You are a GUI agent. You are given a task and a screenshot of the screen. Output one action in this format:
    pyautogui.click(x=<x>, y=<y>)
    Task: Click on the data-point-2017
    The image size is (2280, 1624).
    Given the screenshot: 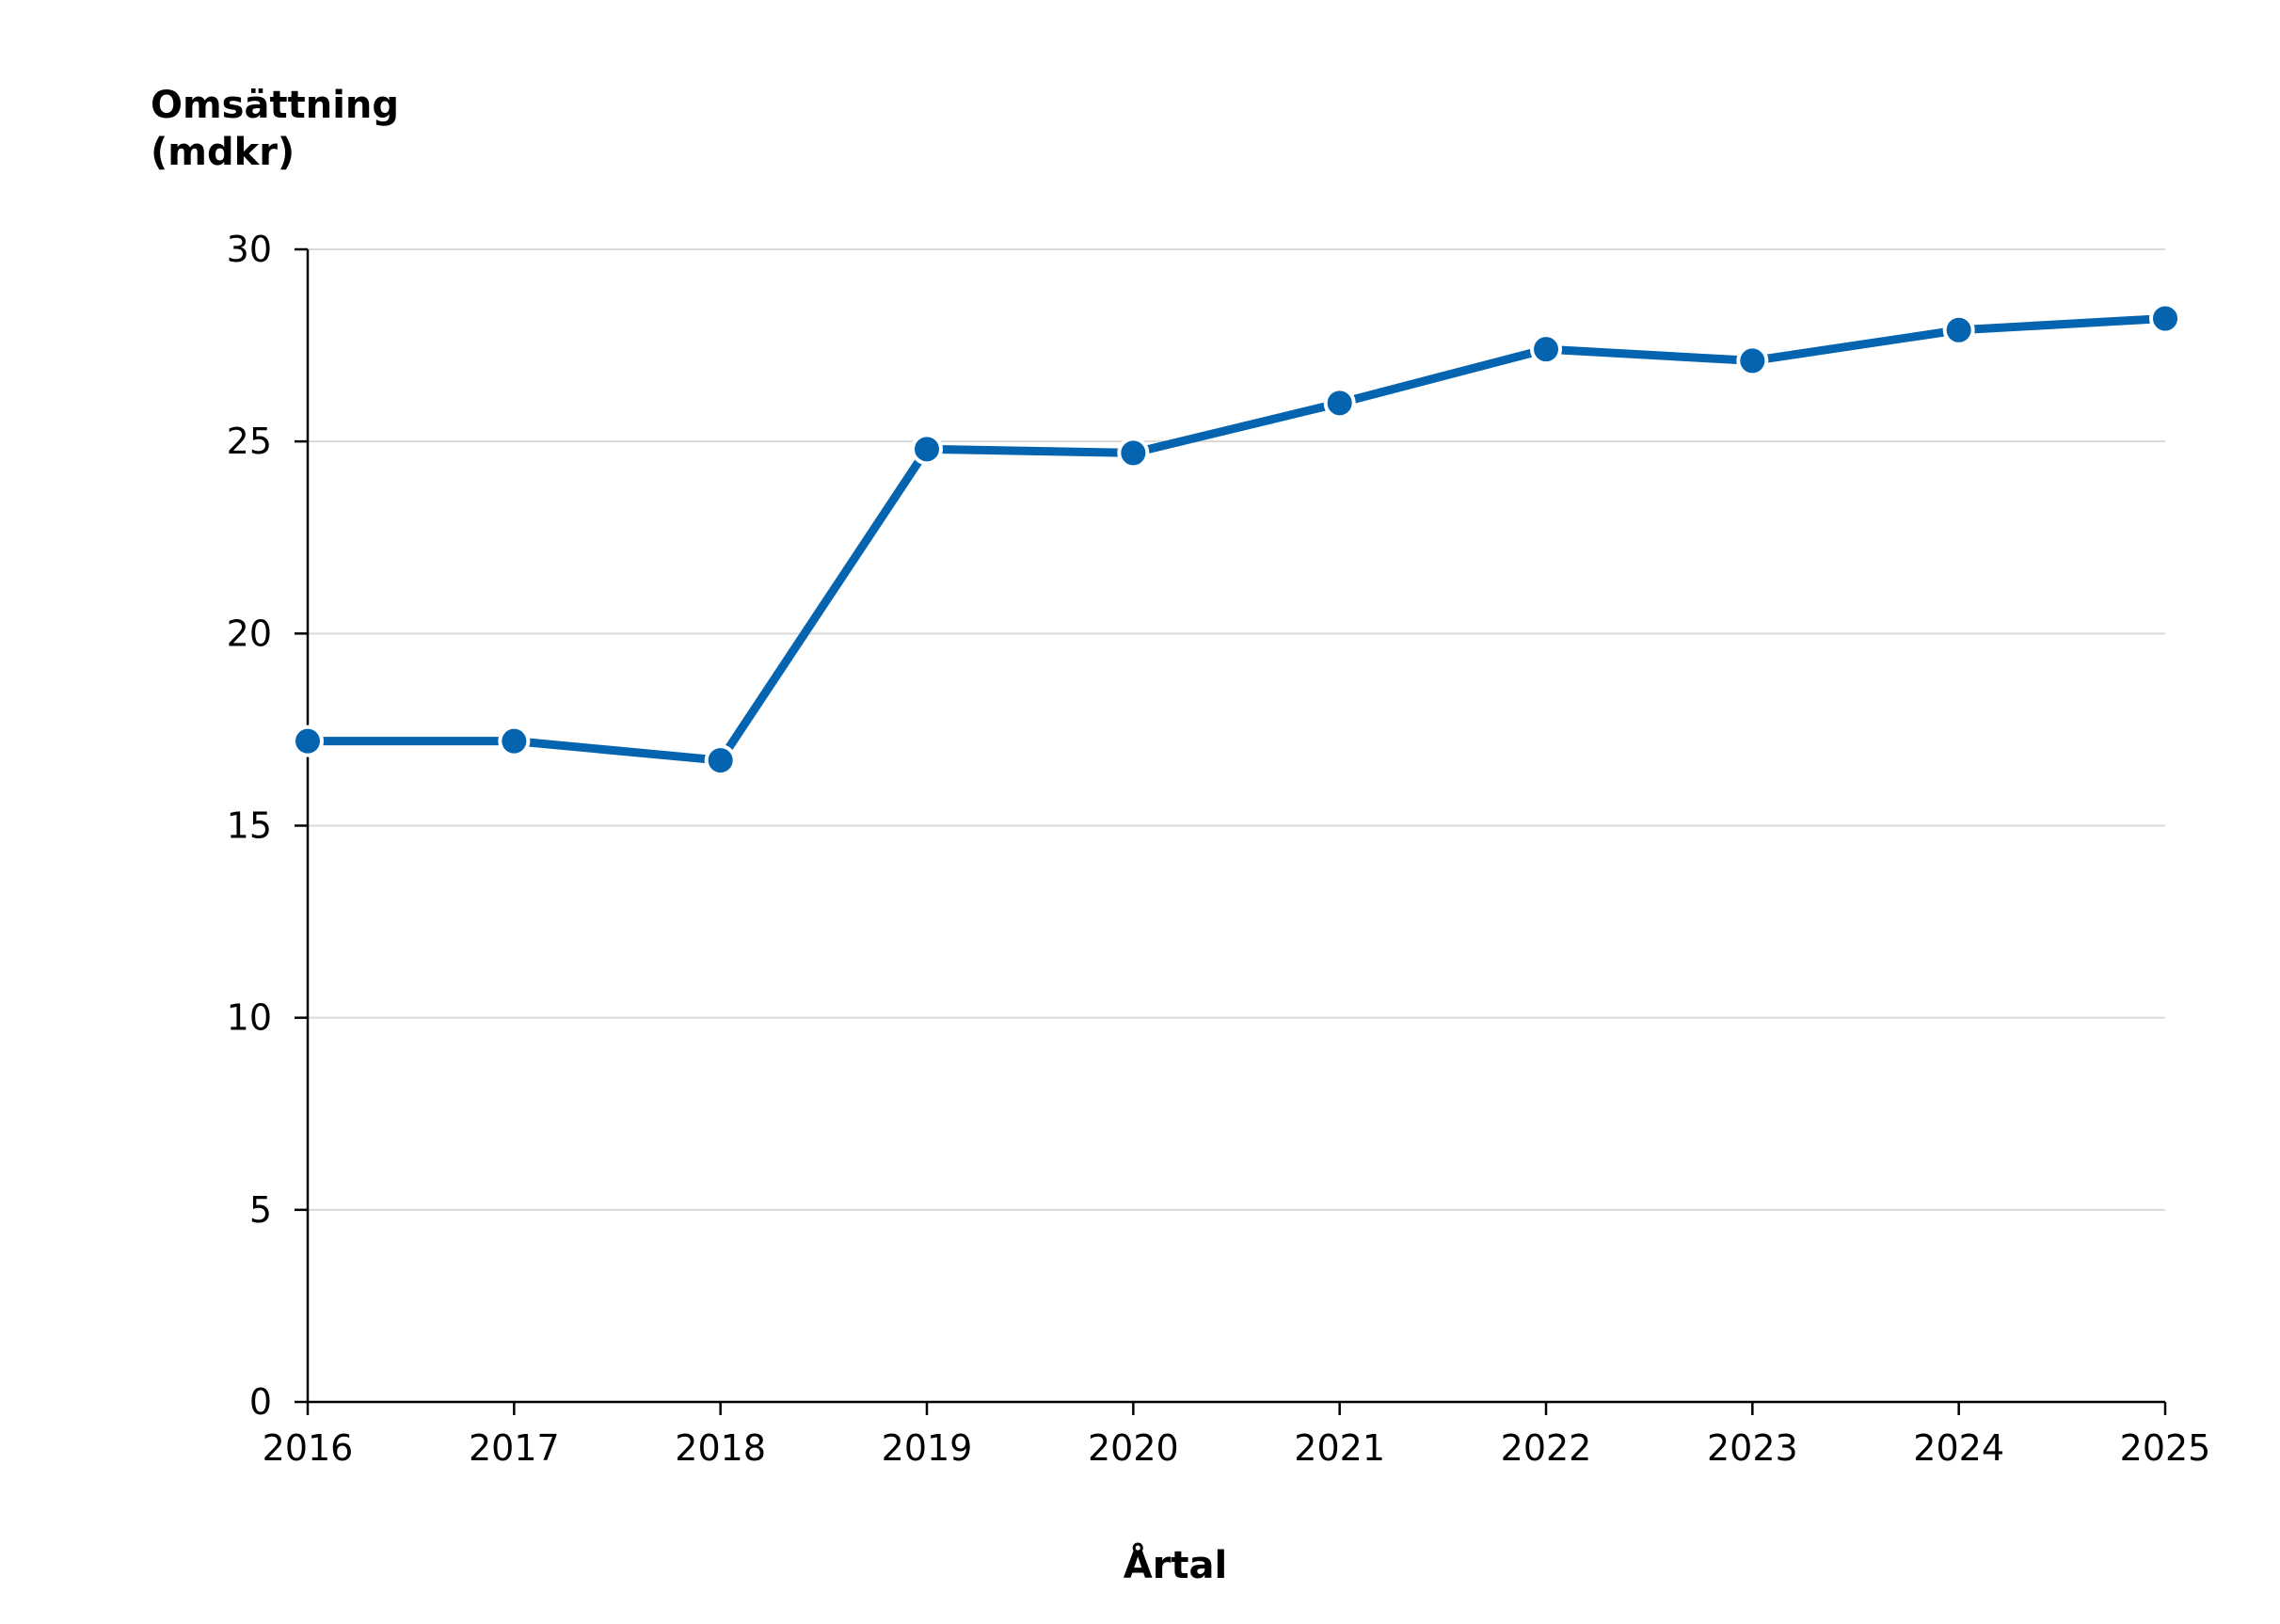 What is the action you would take?
    pyautogui.click(x=514, y=740)
    